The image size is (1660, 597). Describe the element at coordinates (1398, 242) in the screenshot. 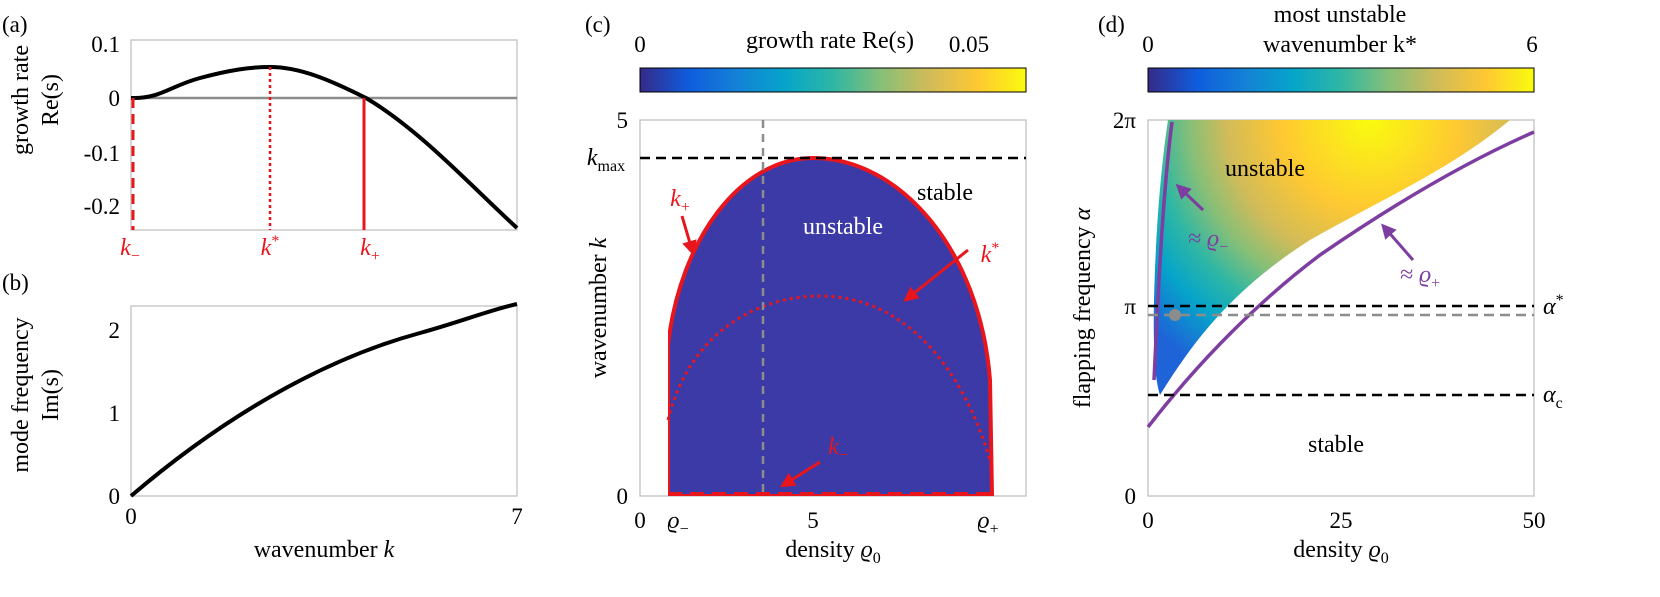

I see `panel-d-rho-plus-arrow` at that location.